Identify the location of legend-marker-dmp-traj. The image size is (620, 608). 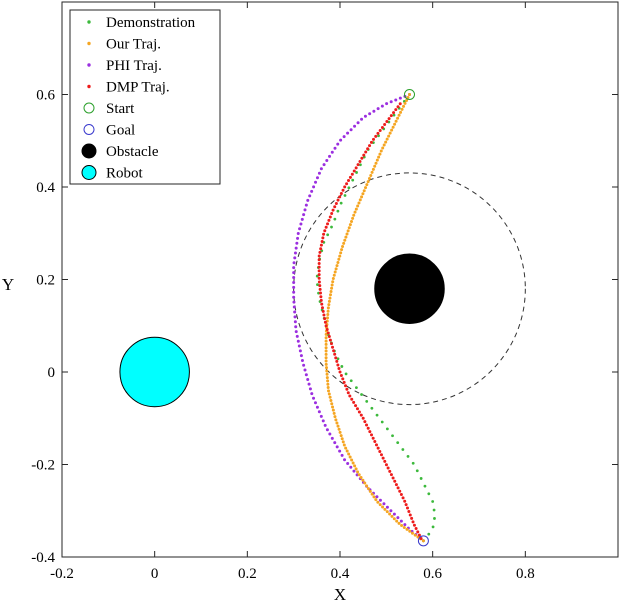
(89, 86).